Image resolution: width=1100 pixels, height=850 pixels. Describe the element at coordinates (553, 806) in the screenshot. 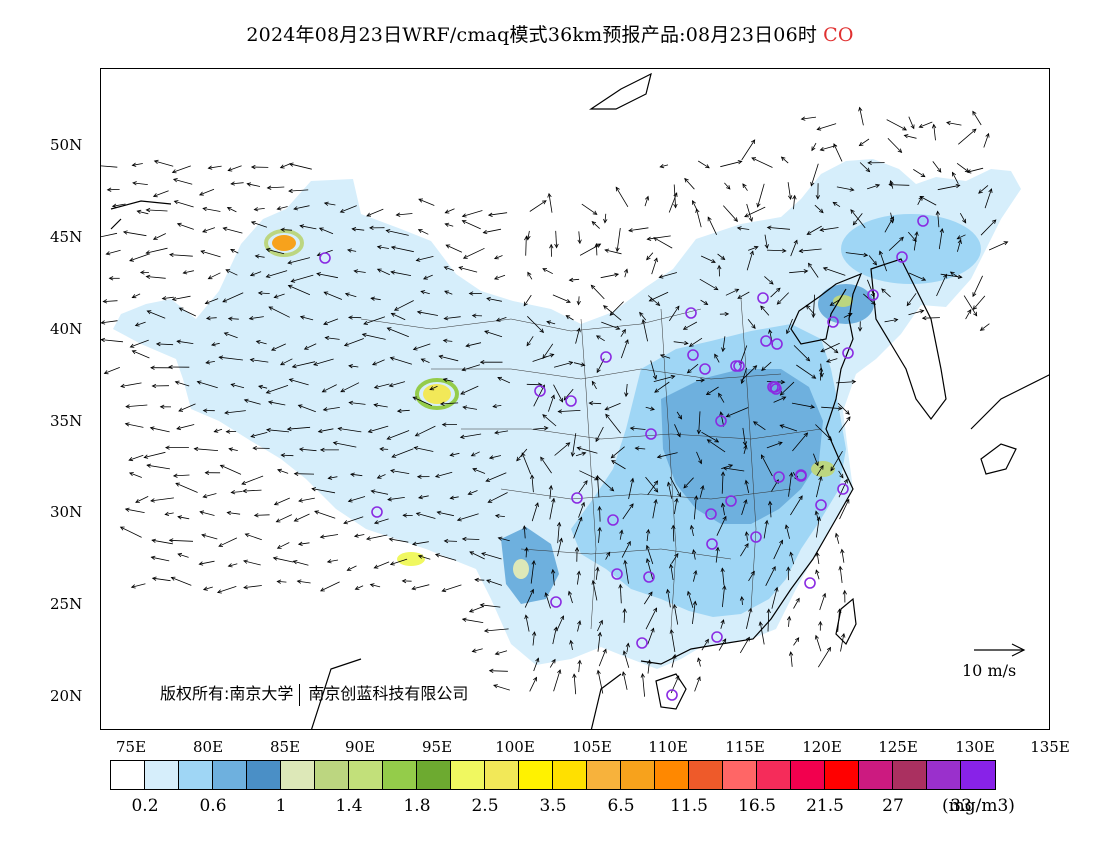

I see `colorbar-label: 3.5` at that location.